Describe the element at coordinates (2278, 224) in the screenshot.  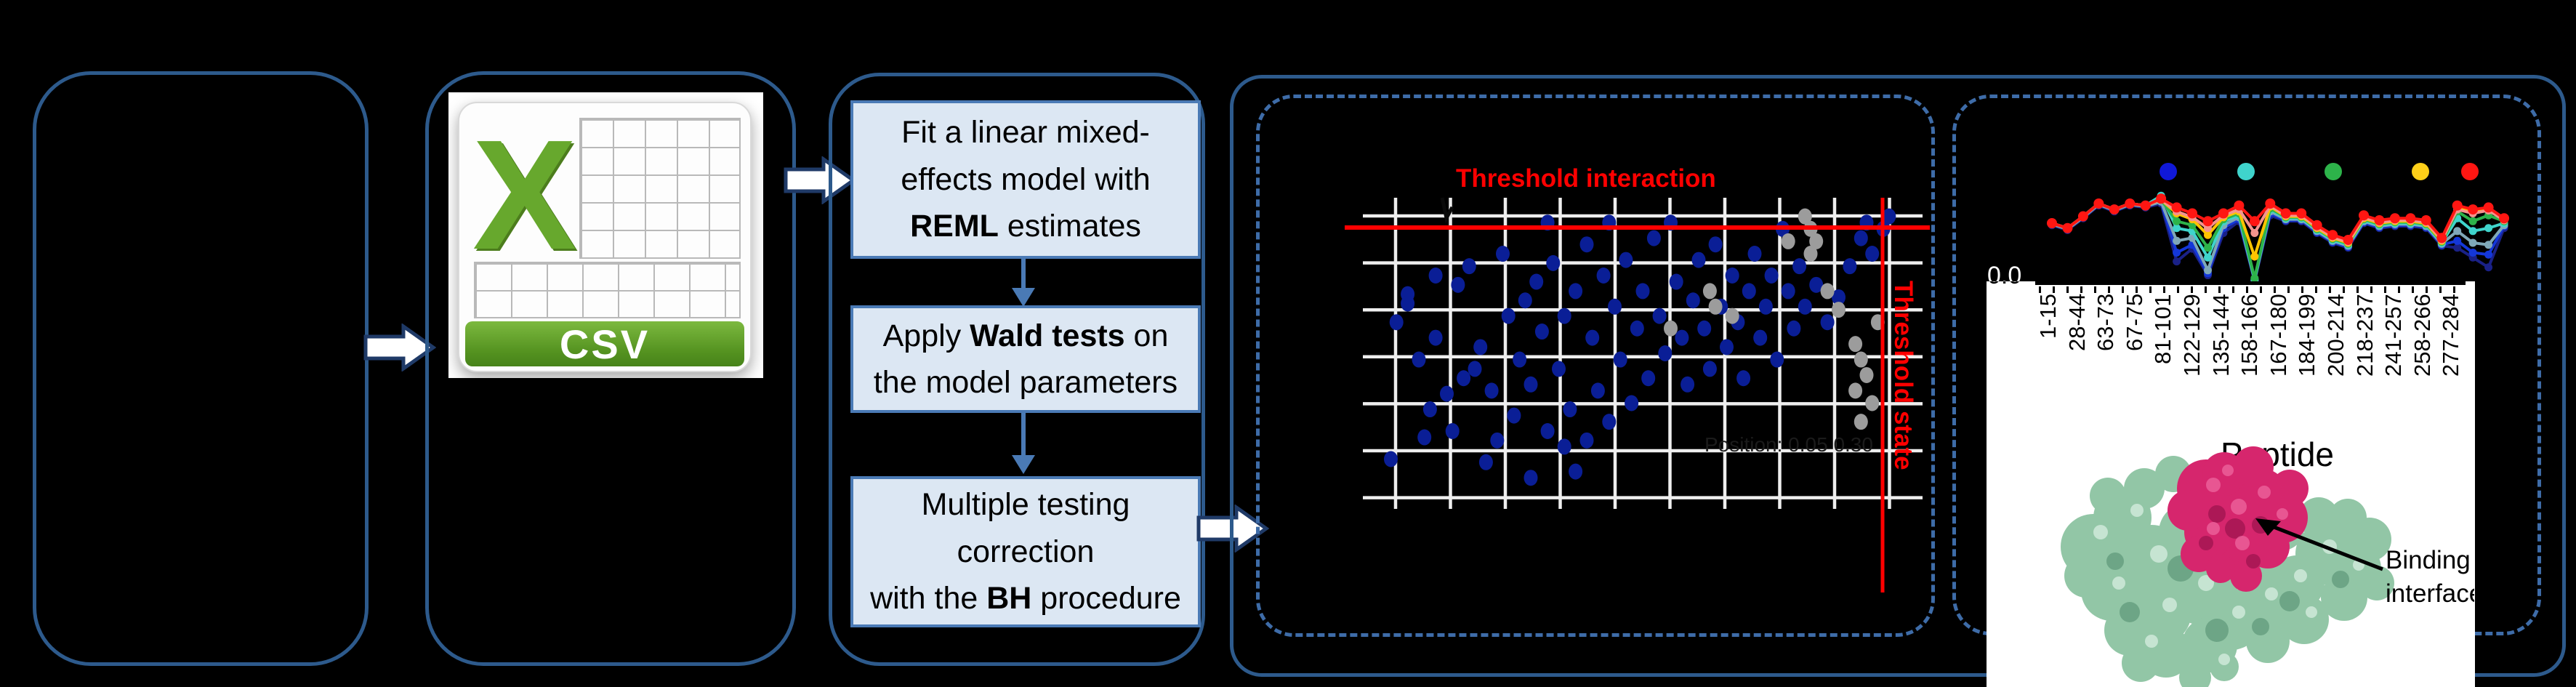
I see `uptake-line-chart` at that location.